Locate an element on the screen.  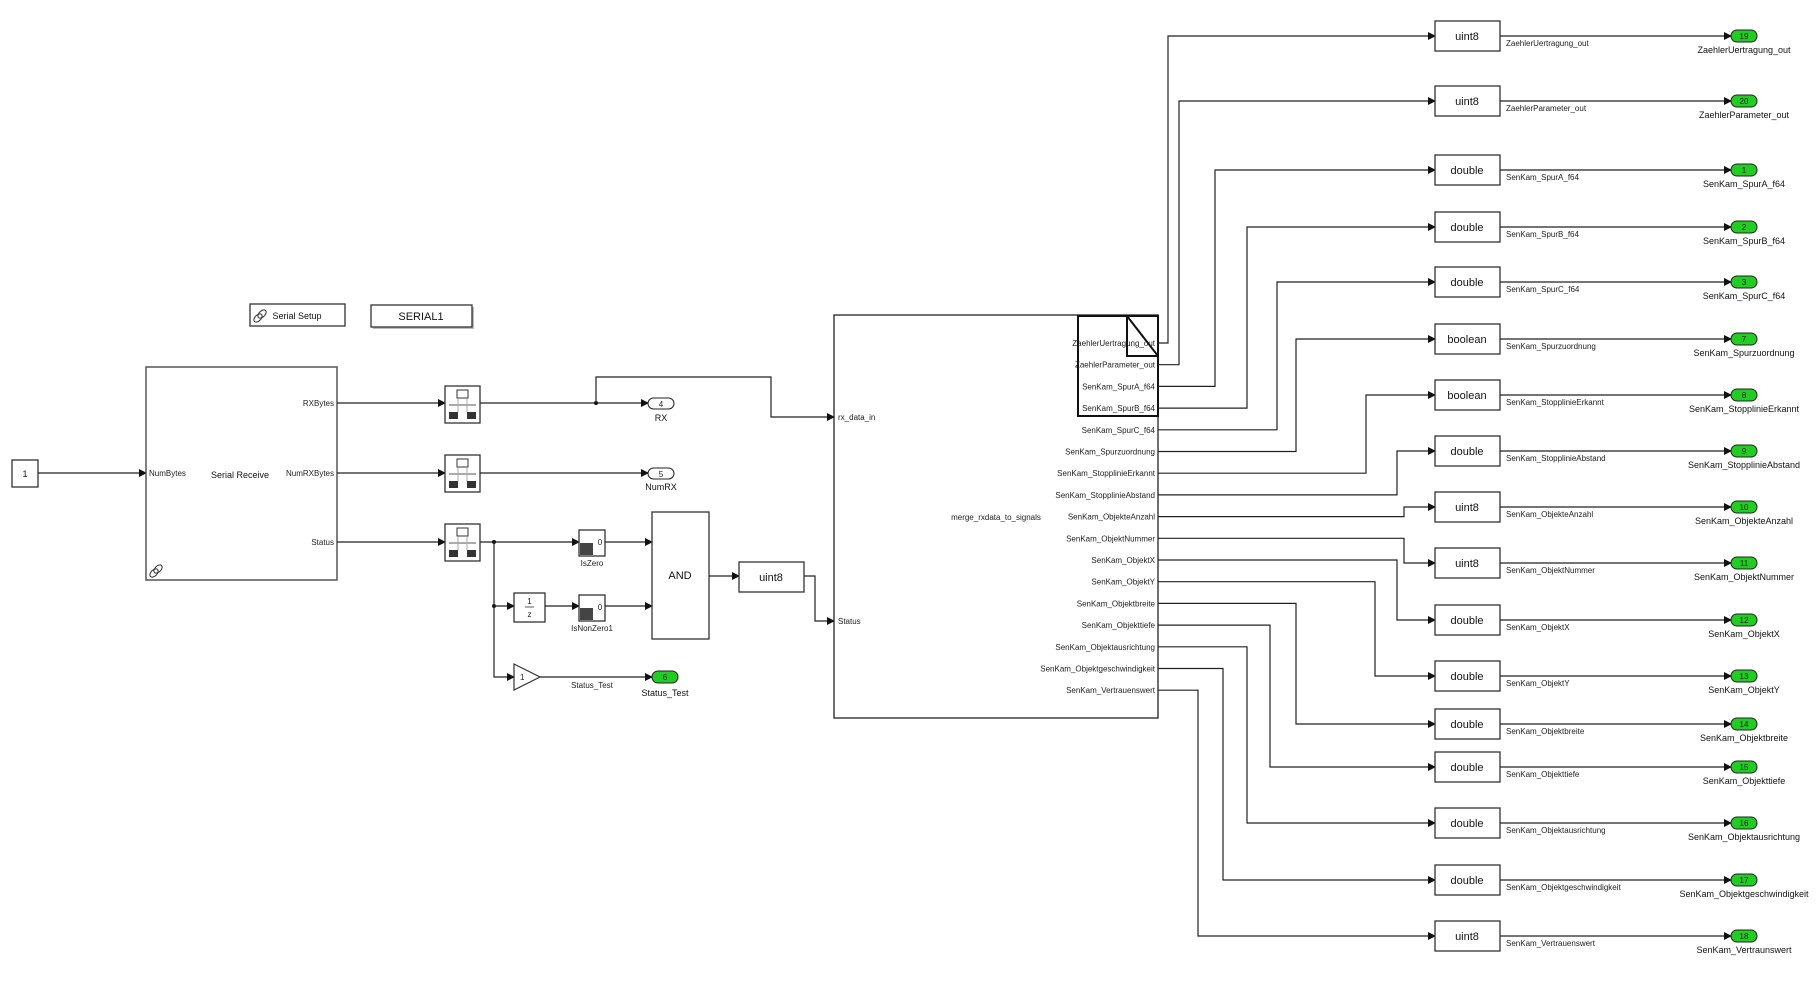
outport-name: SenKam_StopplinieAbstand is located at coordinates (1744, 465).